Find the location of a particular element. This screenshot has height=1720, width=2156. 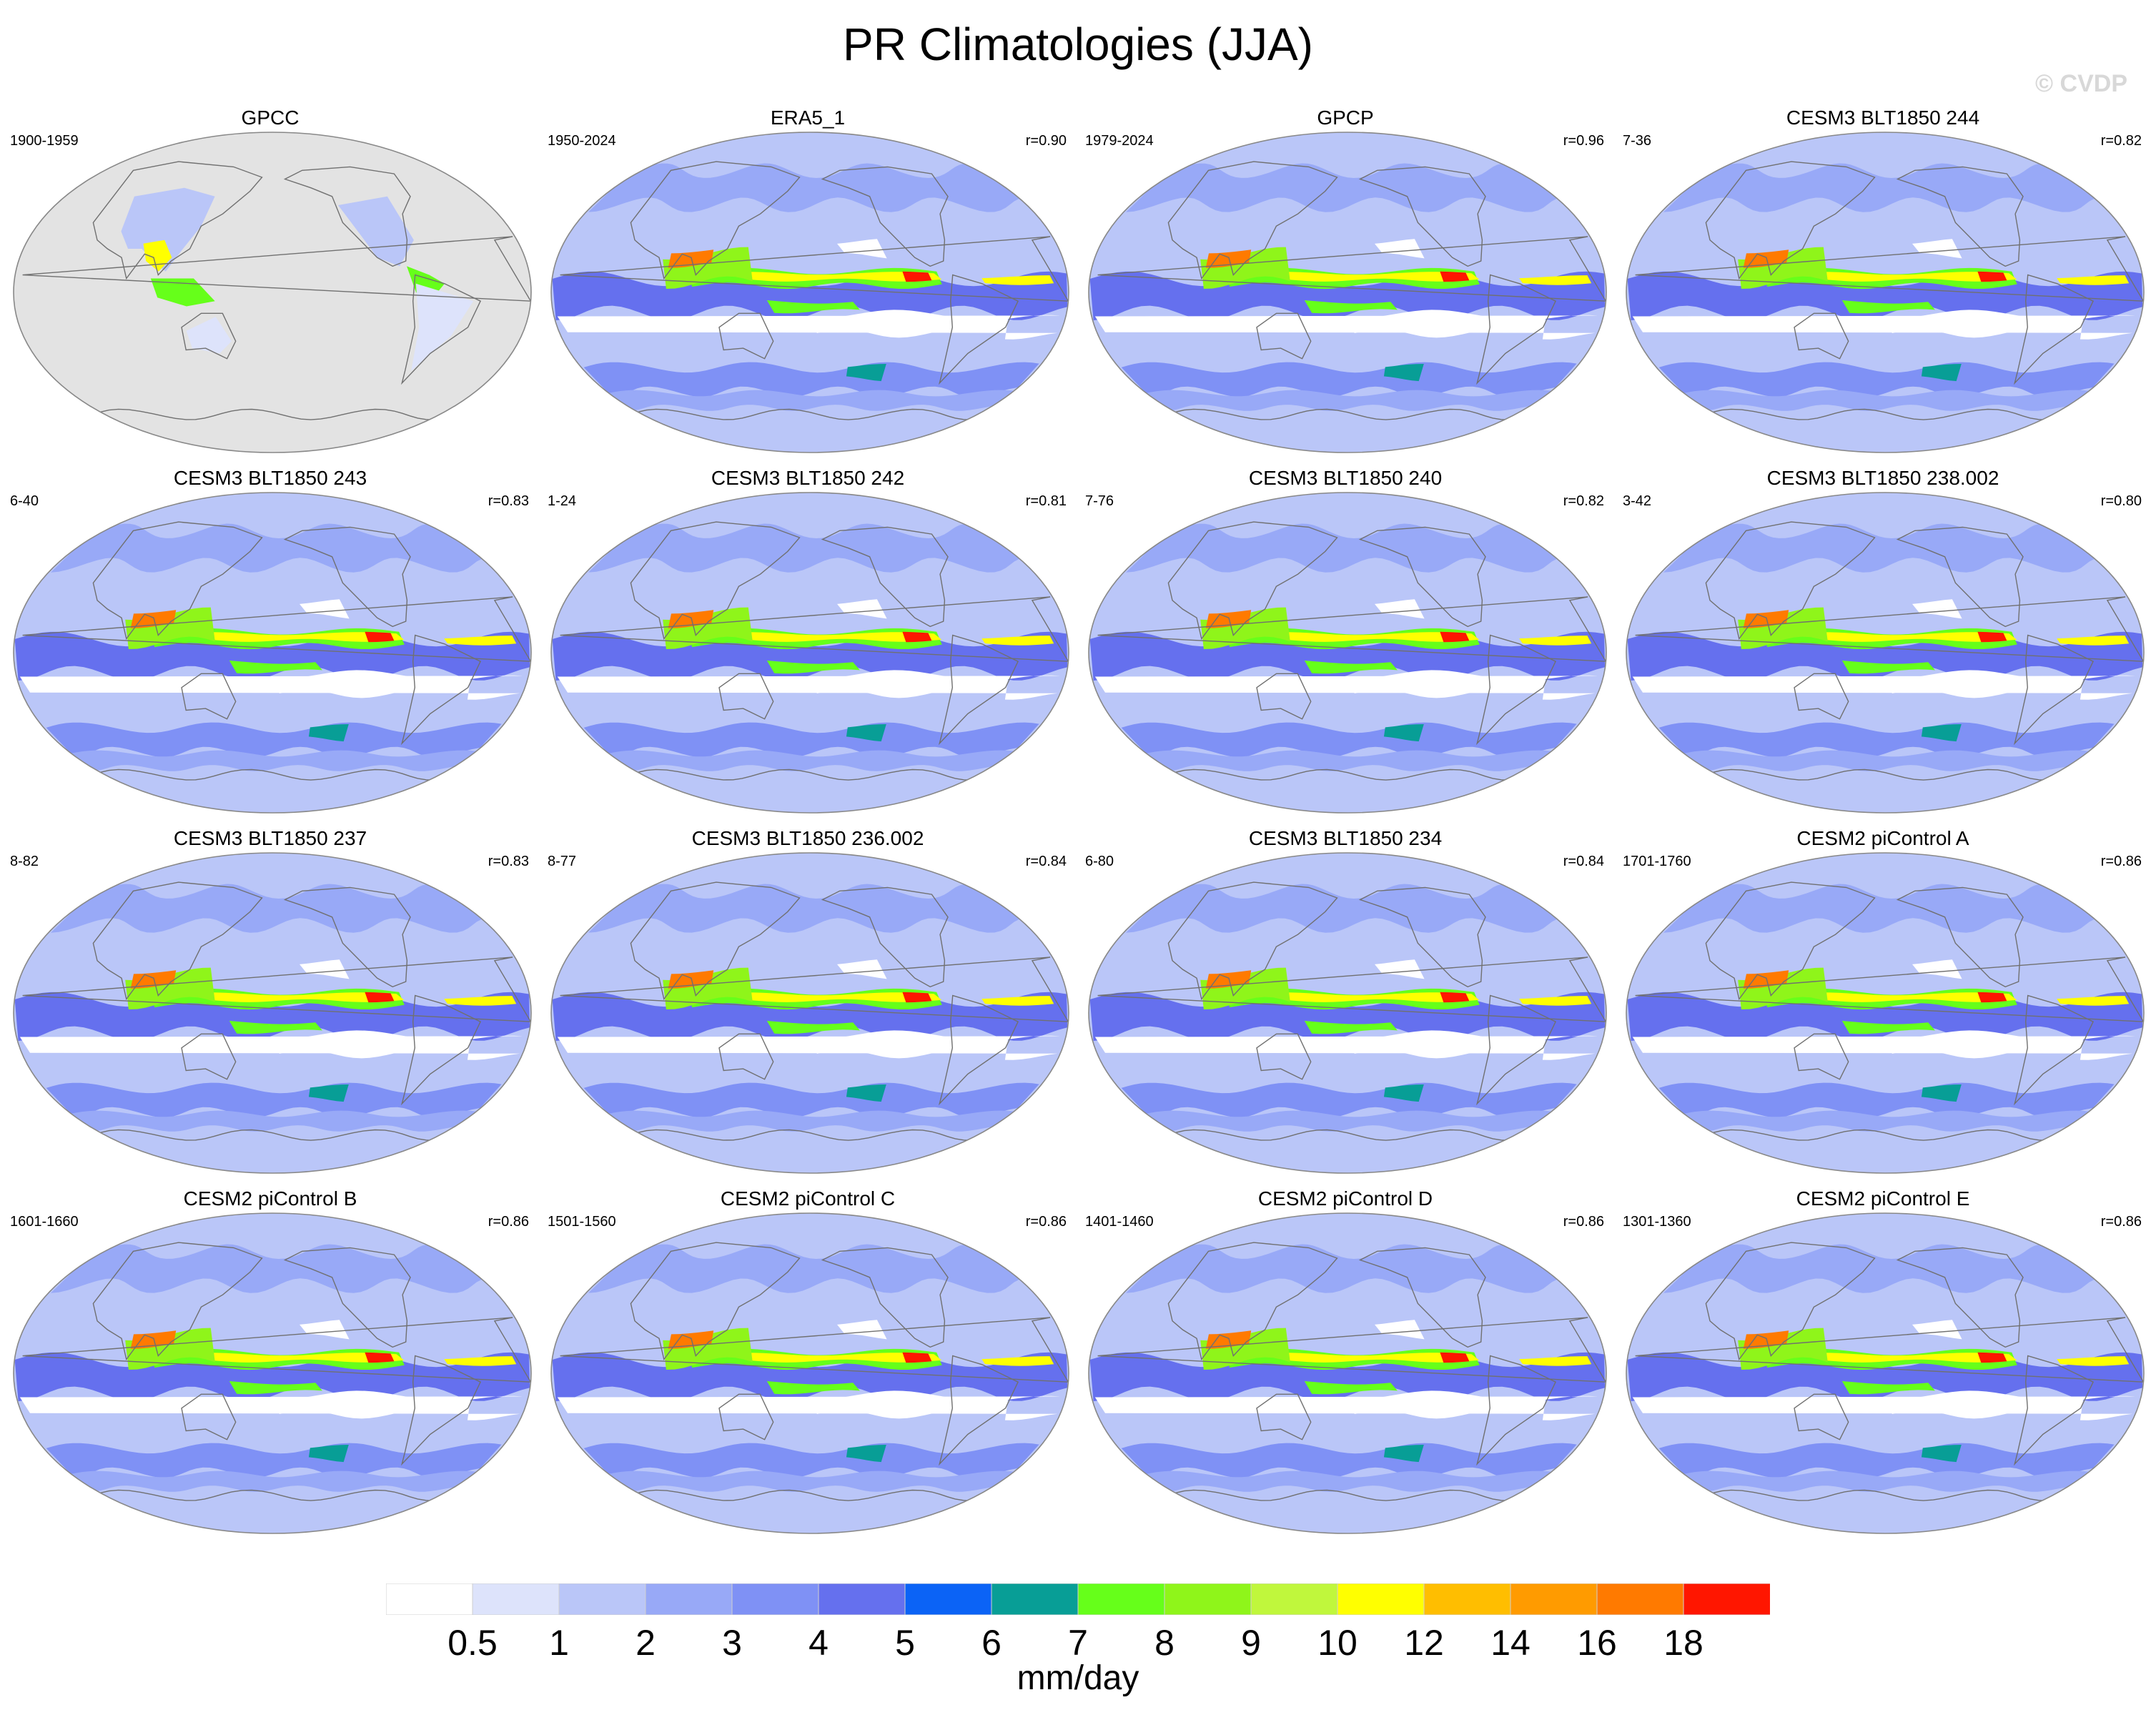

colorbar is located at coordinates (1078, 1599).